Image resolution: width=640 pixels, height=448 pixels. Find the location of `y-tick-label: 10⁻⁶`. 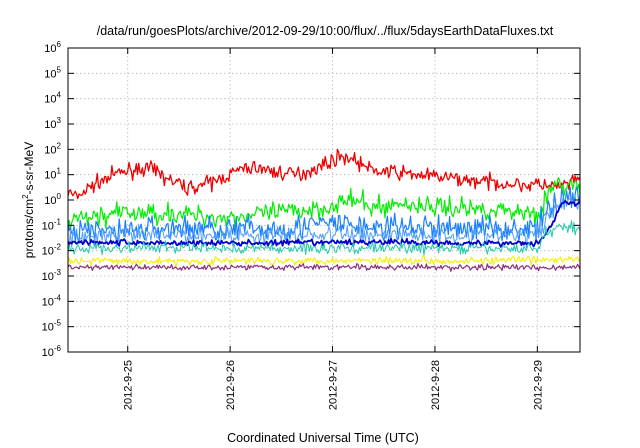

y-tick-label: 10⁻⁶ is located at coordinates (52, 351).